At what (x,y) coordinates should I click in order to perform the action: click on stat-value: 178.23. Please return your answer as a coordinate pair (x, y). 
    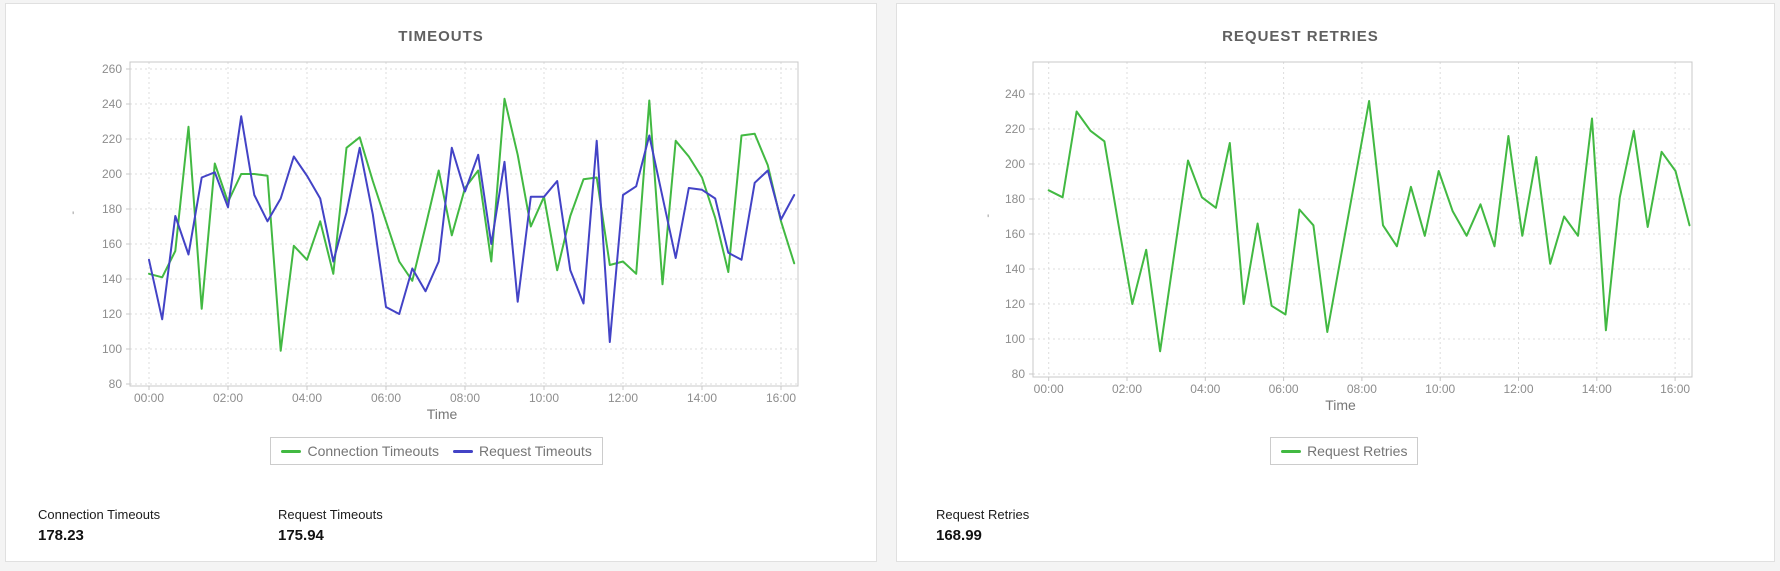
    Looking at the image, I should click on (61, 535).